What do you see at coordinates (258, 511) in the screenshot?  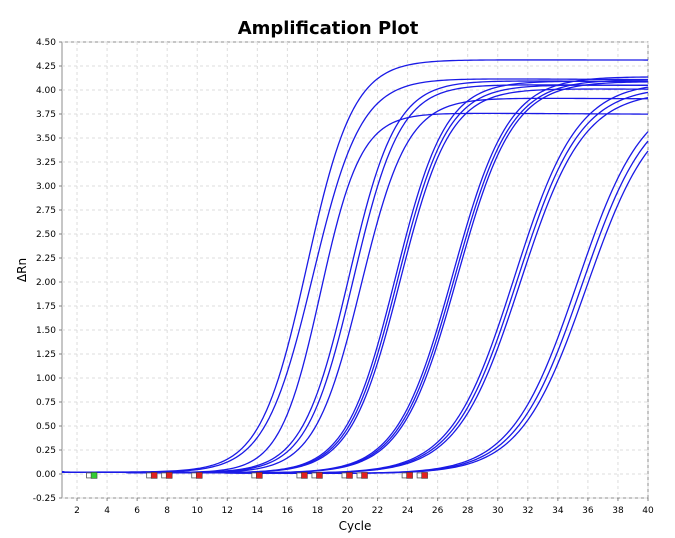 I see `x-tick-label: 14` at bounding box center [258, 511].